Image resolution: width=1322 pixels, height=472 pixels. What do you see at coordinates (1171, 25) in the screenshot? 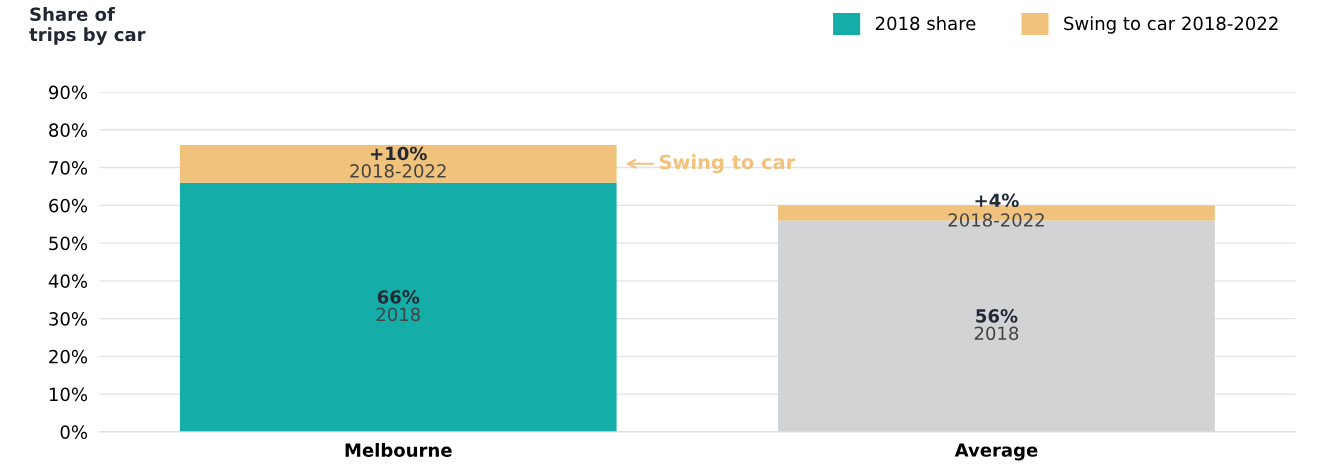
I see `legend-label: Swing to car 2018-2022` at bounding box center [1171, 25].